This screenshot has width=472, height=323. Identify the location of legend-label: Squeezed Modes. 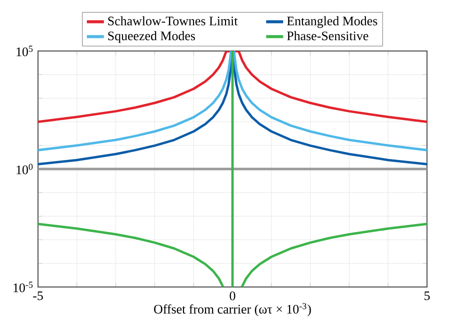
(152, 37).